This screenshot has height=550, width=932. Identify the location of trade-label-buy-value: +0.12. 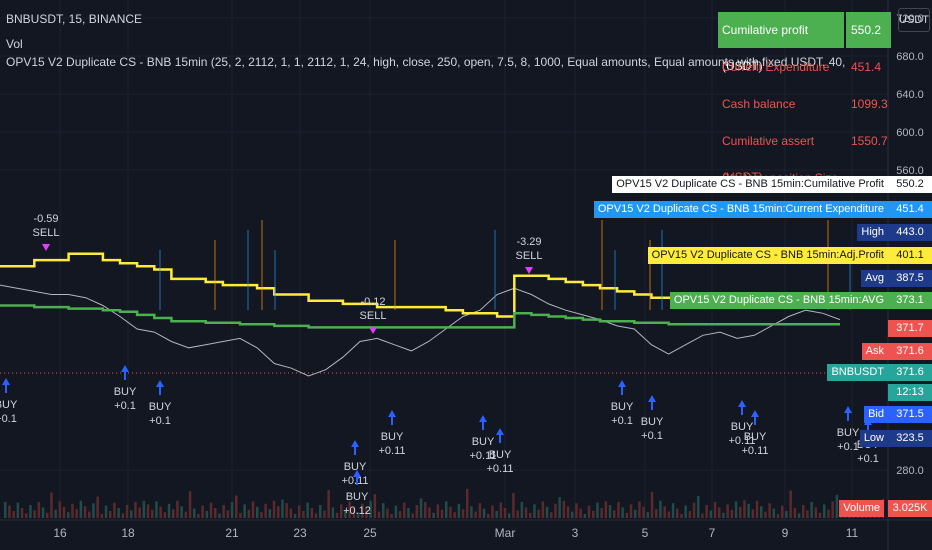
(357, 511).